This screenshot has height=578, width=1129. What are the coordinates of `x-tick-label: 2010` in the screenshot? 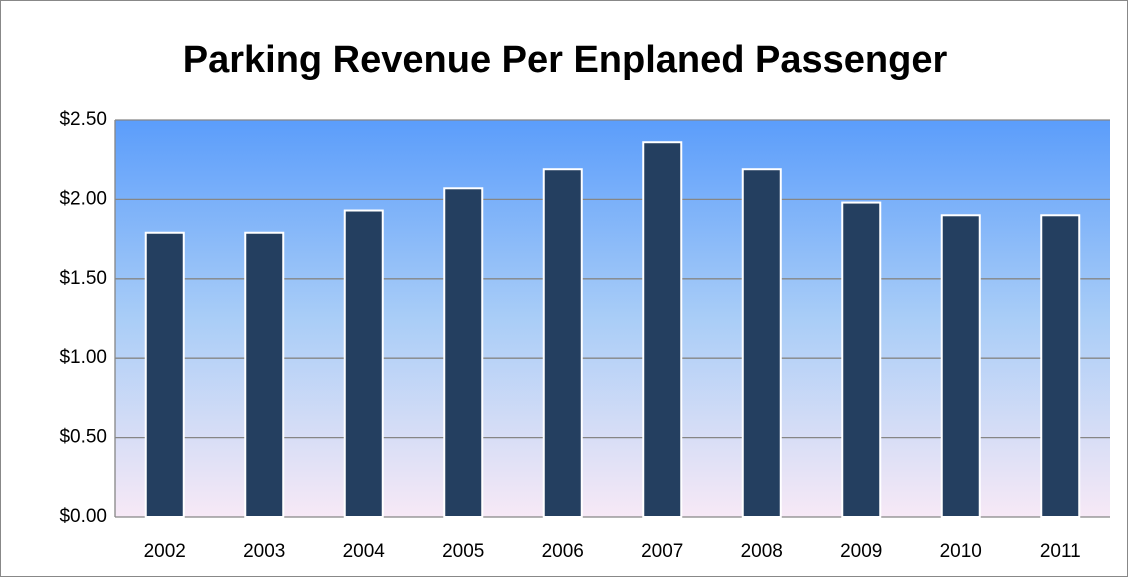 It's located at (961, 551).